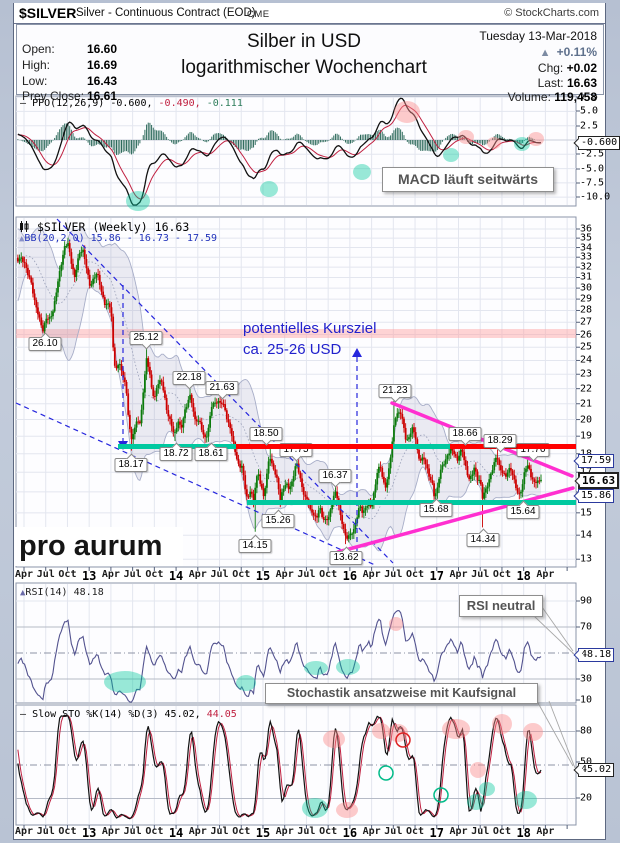  I want to click on chart-title-line1: Silber in USD, so click(304, 41).